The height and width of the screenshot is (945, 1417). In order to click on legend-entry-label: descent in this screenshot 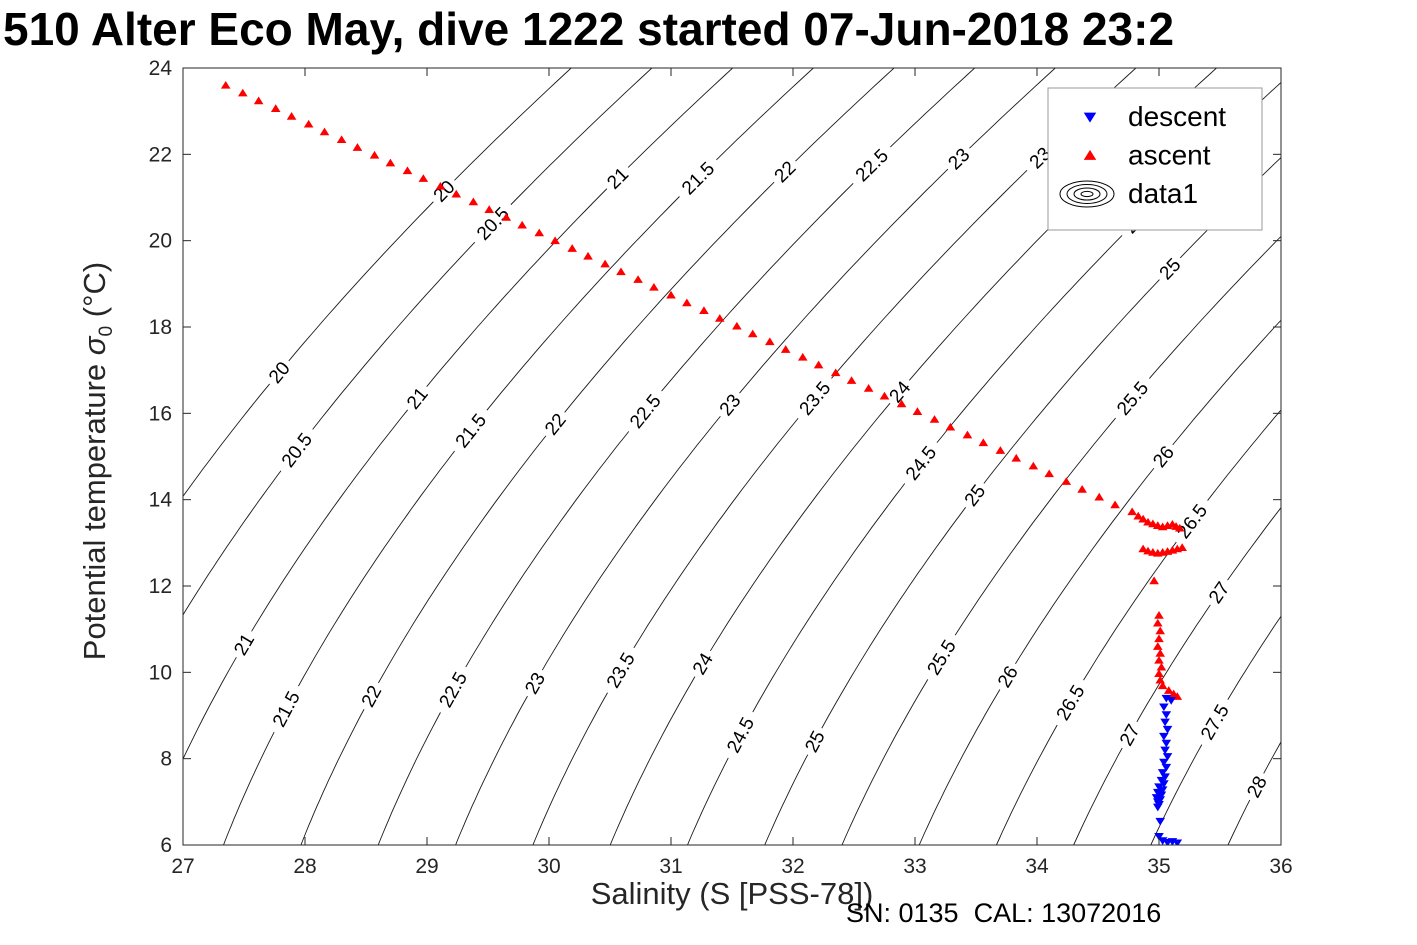, I will do `click(1177, 116)`.